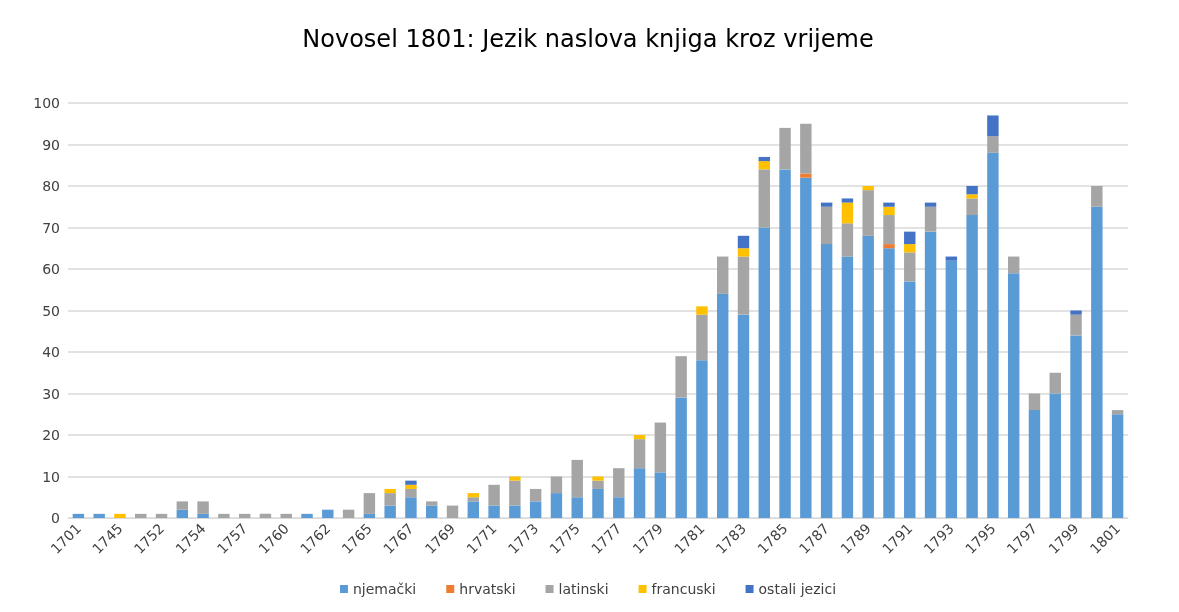 Image resolution: width=1179 pixels, height=612 pixels. What do you see at coordinates (51, 227) in the screenshot?
I see `y-tick-label: 70` at bounding box center [51, 227].